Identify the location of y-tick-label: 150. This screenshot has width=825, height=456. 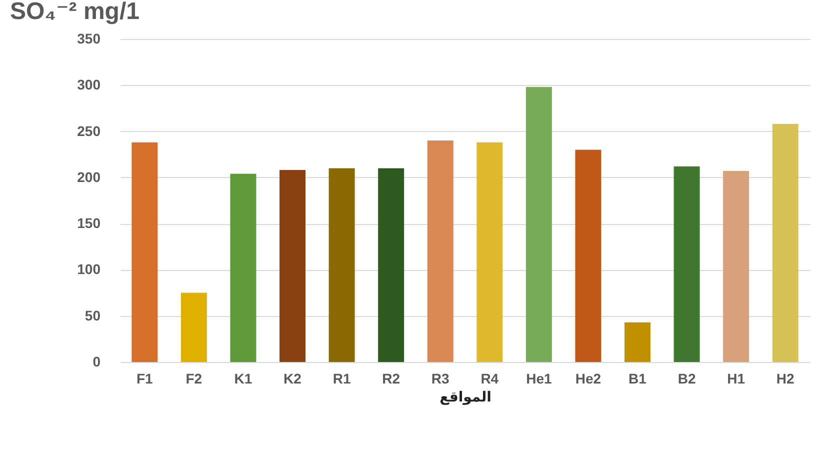
(89, 223).